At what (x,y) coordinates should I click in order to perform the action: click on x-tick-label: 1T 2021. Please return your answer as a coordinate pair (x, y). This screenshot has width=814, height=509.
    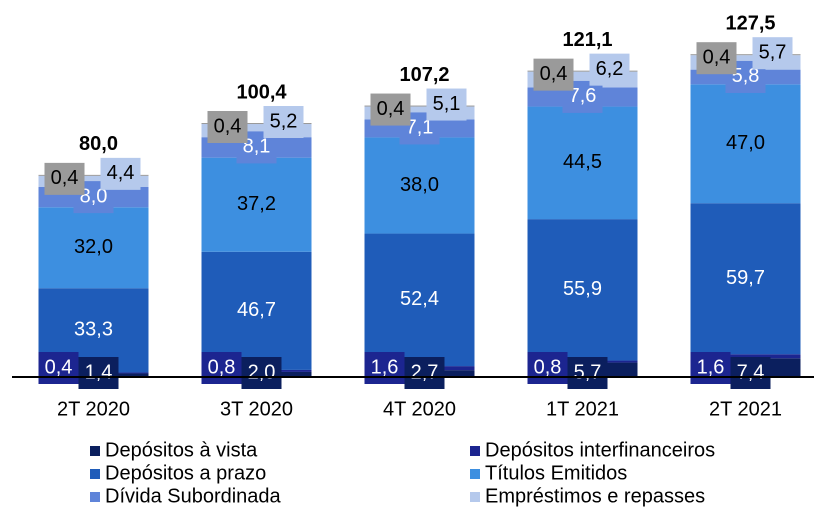
    Looking at the image, I should click on (582, 409).